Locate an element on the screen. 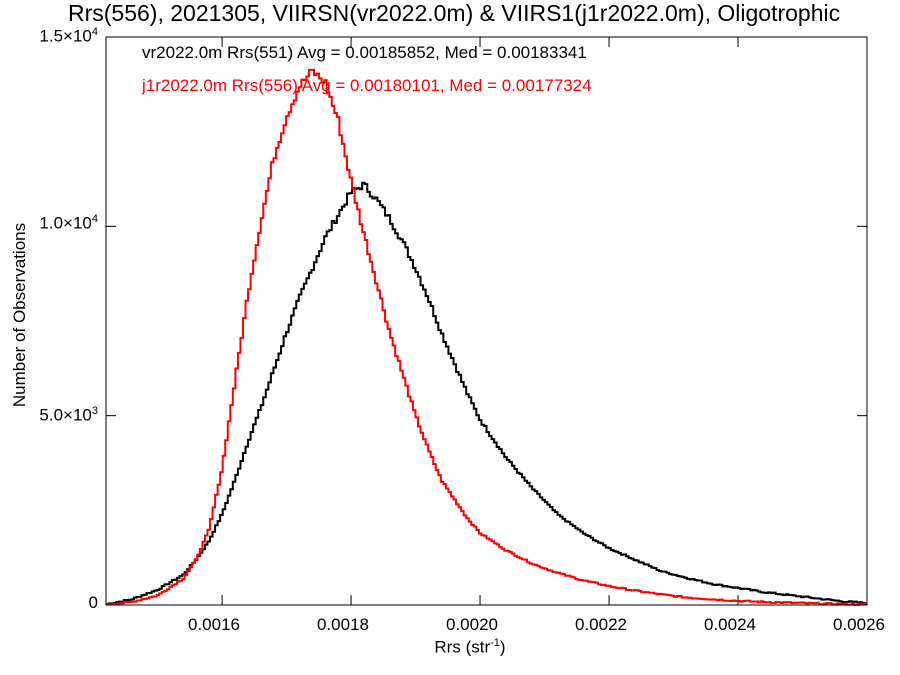 This screenshot has height=675, width=900. x-tick-label-0.0022: 0.0022 is located at coordinates (601, 624).